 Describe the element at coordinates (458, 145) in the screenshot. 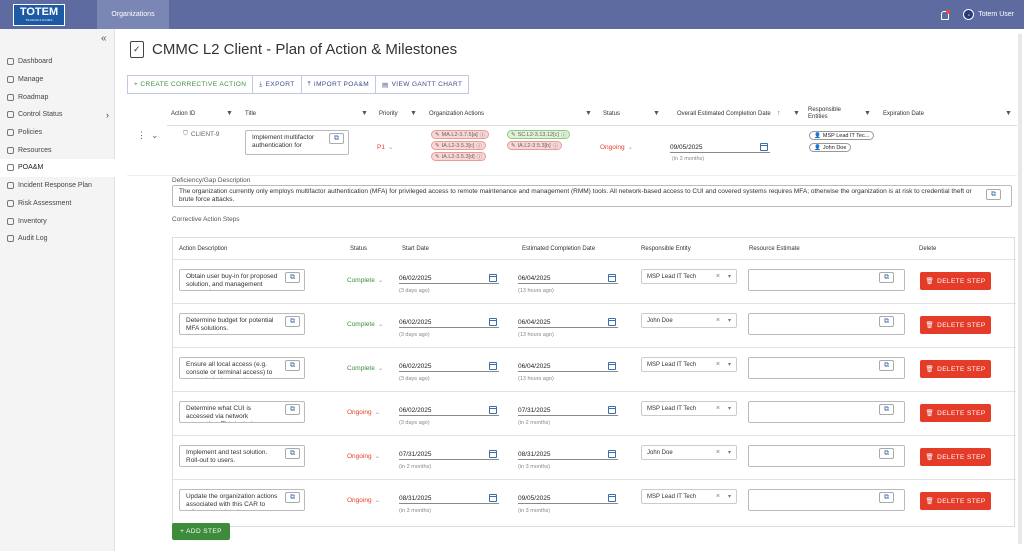

I see `org-action-tag: ✎ IA.L2-3.5.3[c] ⓘ` at that location.